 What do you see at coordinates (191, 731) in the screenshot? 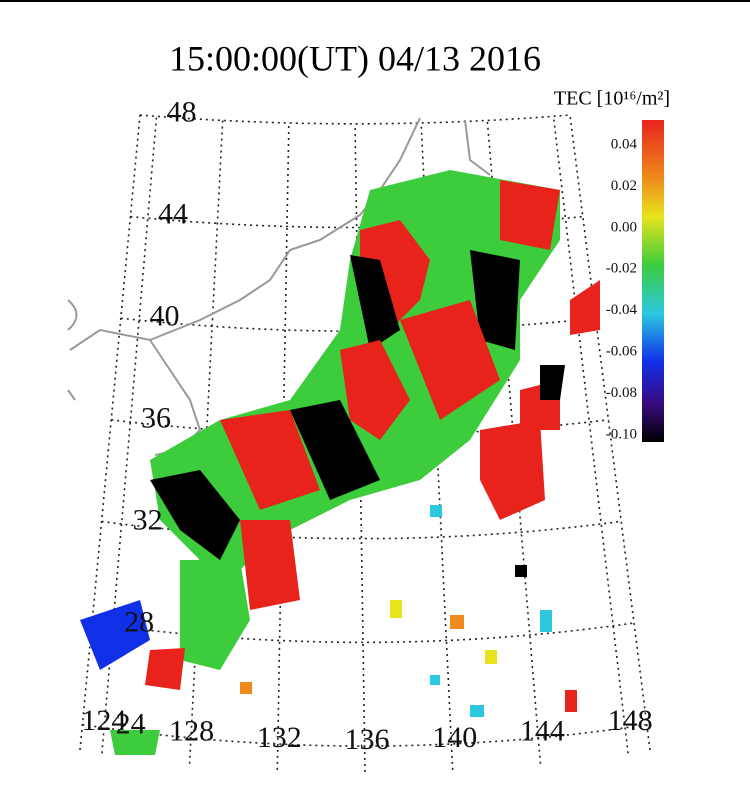
I see `lon-label: 128` at bounding box center [191, 731].